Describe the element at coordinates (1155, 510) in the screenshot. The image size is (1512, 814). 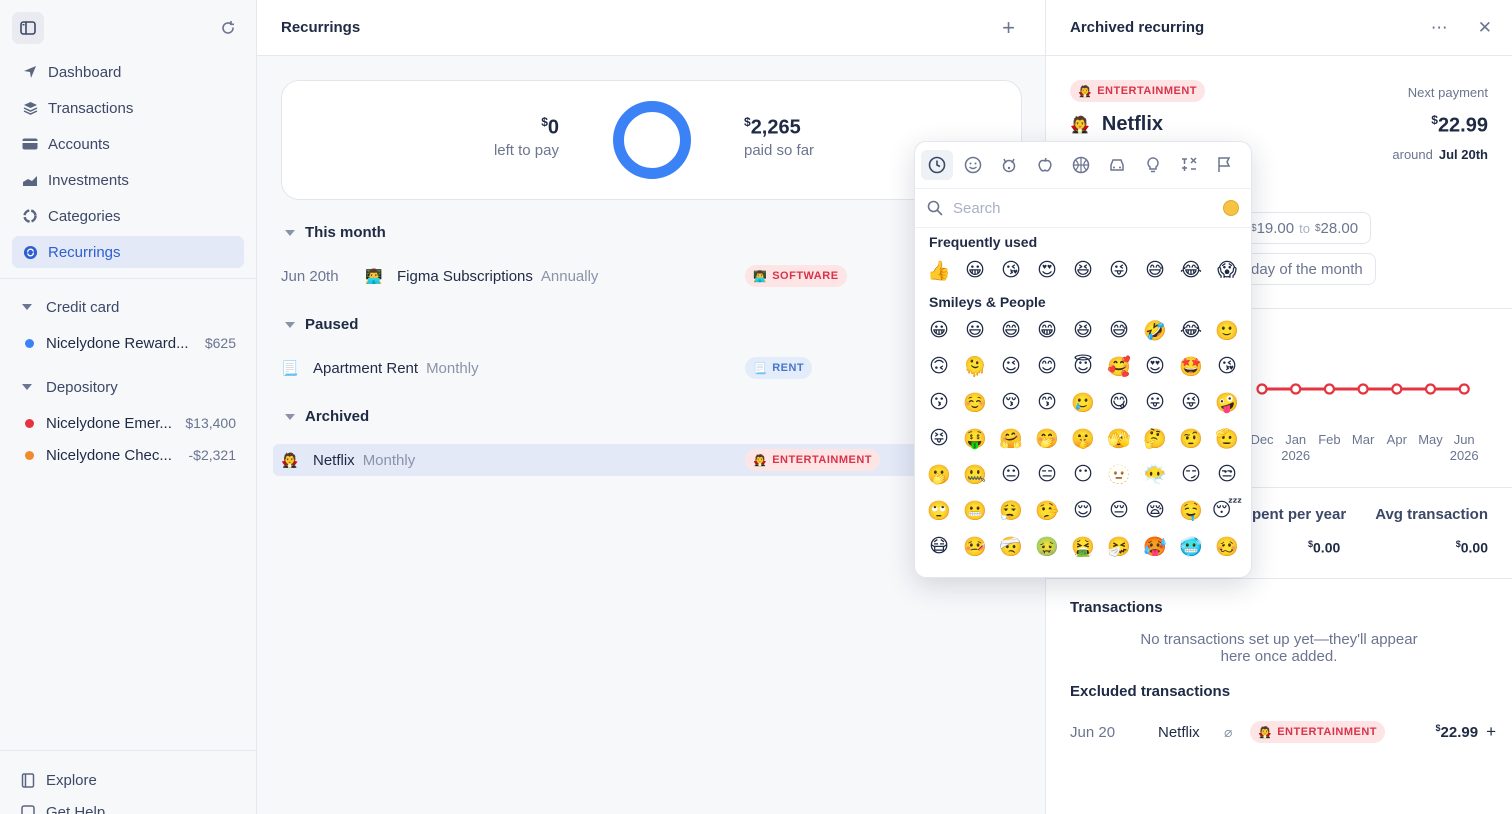
I see `smileys-emoji: 😪` at that location.